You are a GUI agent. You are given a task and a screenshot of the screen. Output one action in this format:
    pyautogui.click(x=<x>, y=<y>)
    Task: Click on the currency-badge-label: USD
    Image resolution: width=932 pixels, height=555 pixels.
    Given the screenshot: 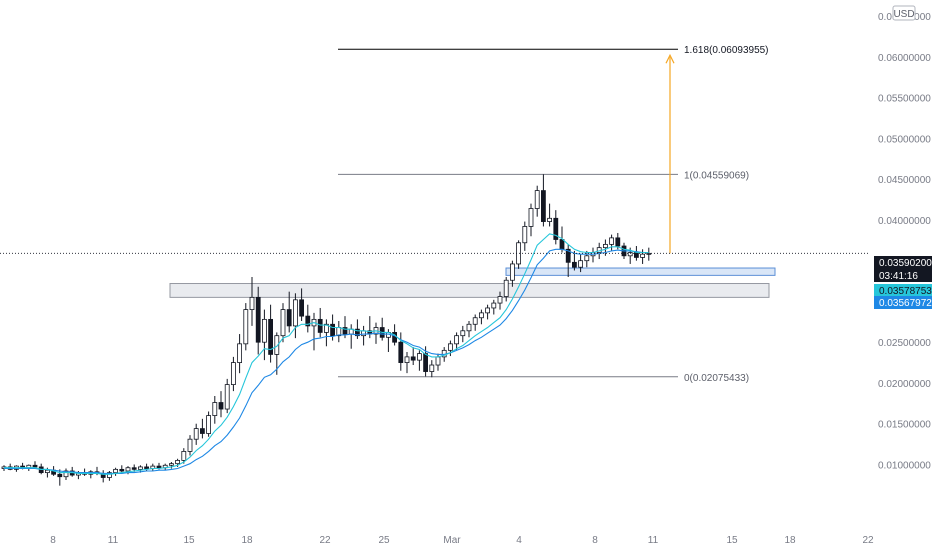 What is the action you would take?
    pyautogui.click(x=903, y=14)
    